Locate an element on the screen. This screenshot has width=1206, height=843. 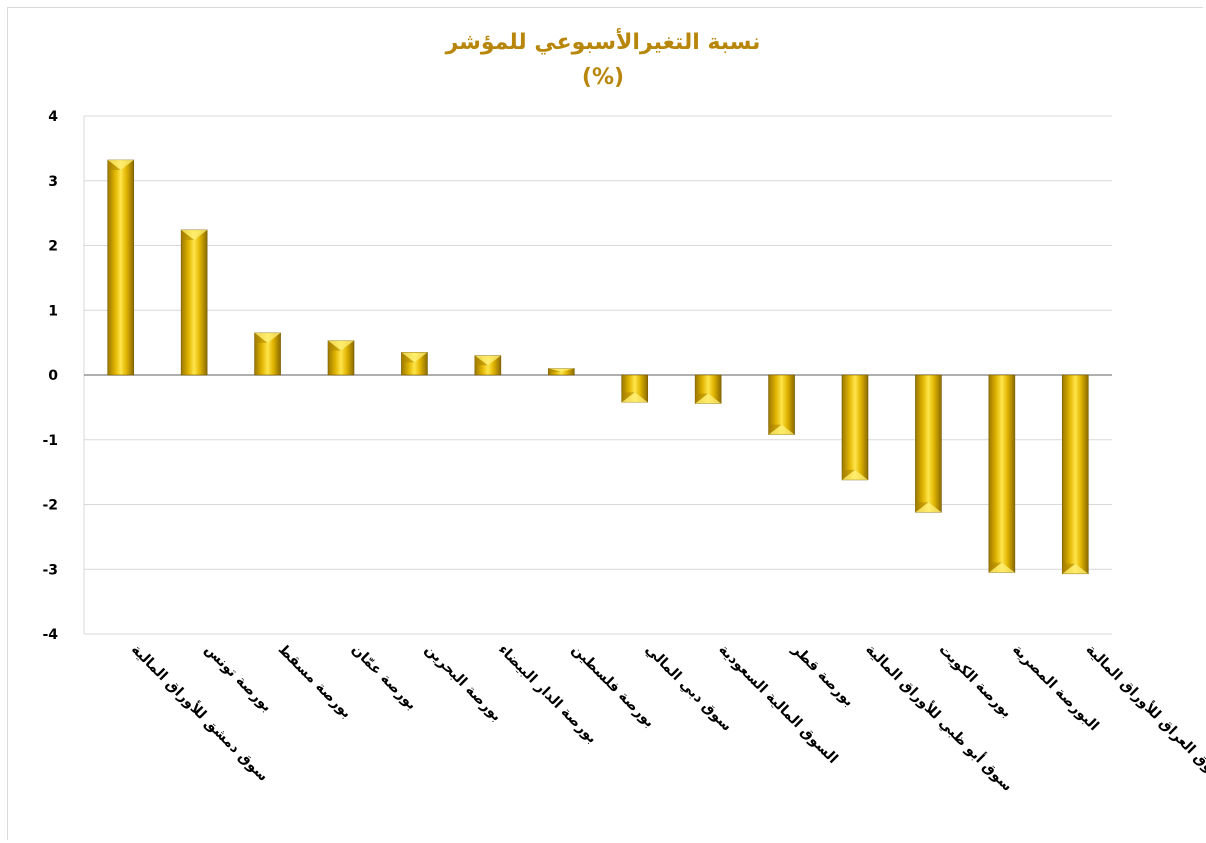
y-tick-label: 2 is located at coordinates (53, 247).